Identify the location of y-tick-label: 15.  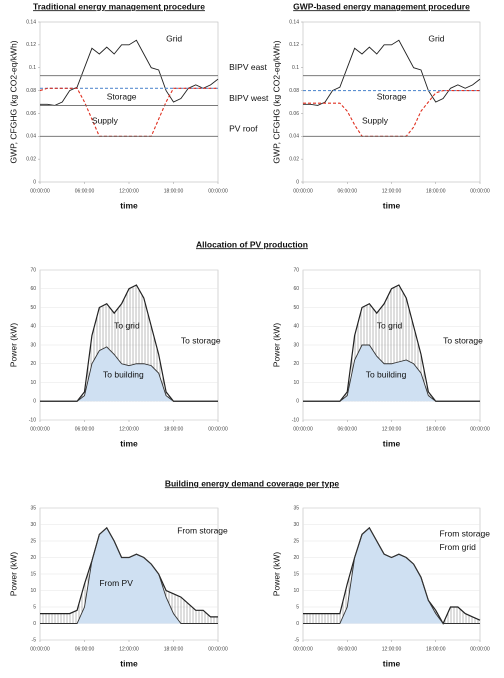
(33, 574).